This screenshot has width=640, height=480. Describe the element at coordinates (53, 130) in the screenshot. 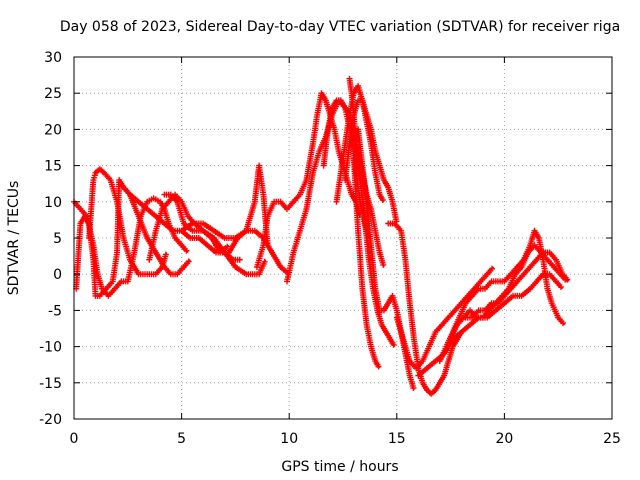

I see `y-tick-label: 20` at that location.